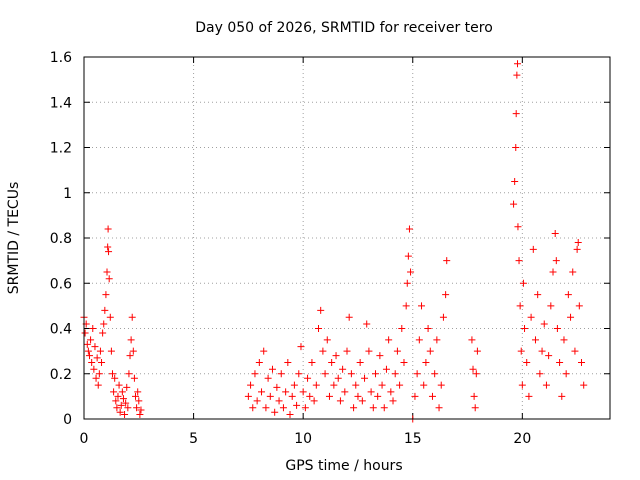 The height and width of the screenshot is (480, 640). Describe the element at coordinates (61, 239) in the screenshot. I see `y-tick-label: 0.8` at that location.